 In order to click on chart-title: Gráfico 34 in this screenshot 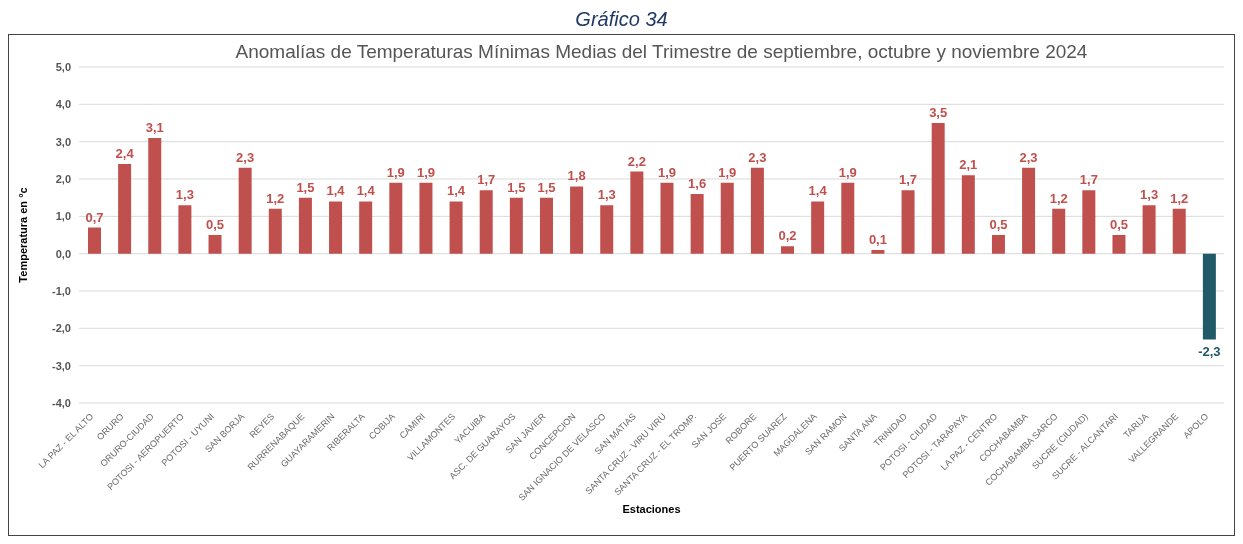, I will do `click(621, 20)`.